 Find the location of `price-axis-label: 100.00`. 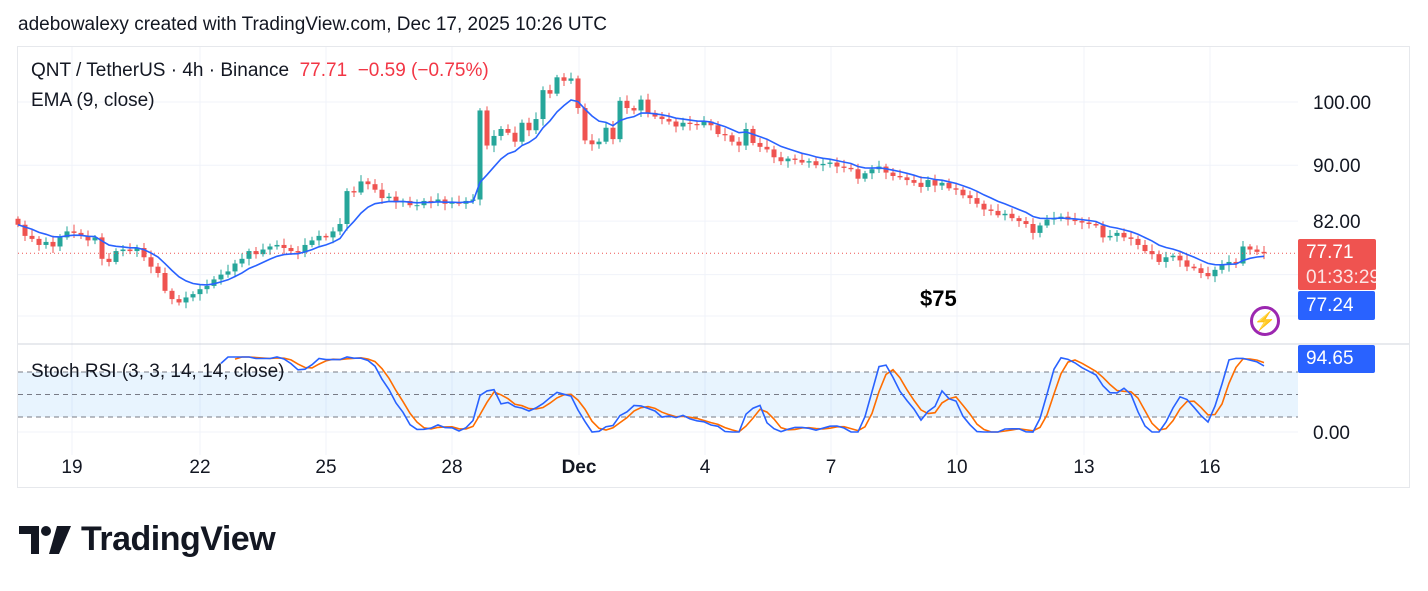

price-axis-label: 100.00 is located at coordinates (1342, 103).